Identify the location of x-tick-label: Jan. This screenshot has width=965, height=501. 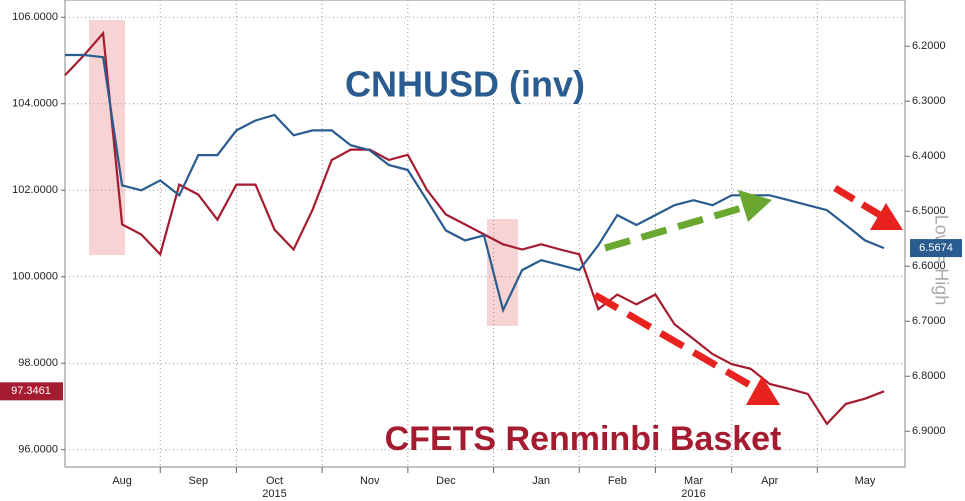
(541, 481).